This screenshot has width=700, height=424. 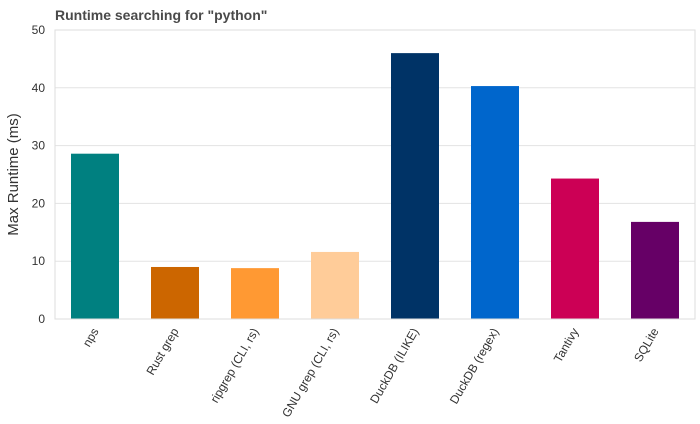 What do you see at coordinates (646, 344) in the screenshot?
I see `x-tick-label: SQLite` at bounding box center [646, 344].